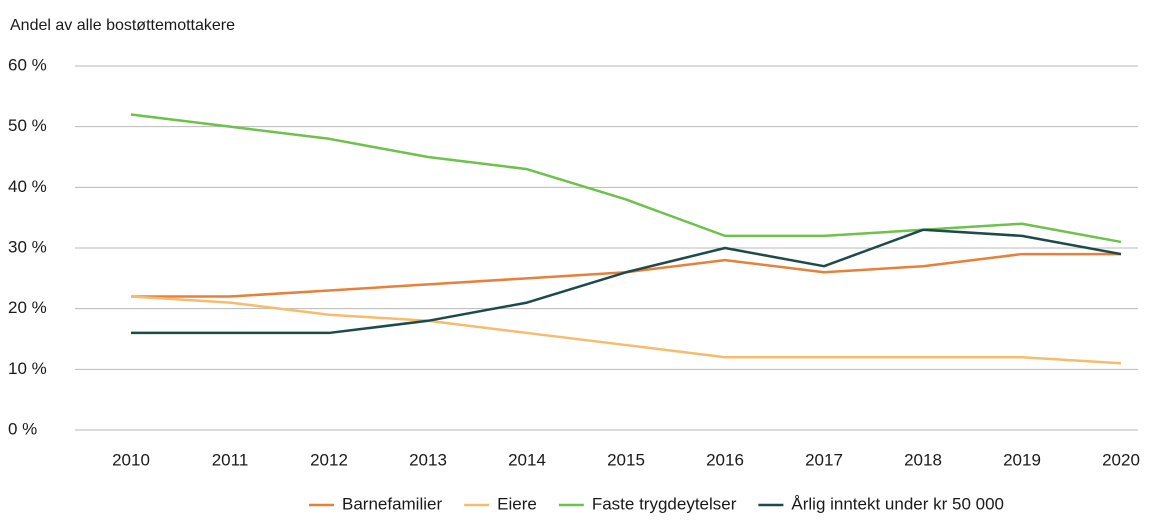 This screenshot has width=1153, height=521. What do you see at coordinates (923, 459) in the screenshot?
I see `x-tick-label: 2018` at bounding box center [923, 459].